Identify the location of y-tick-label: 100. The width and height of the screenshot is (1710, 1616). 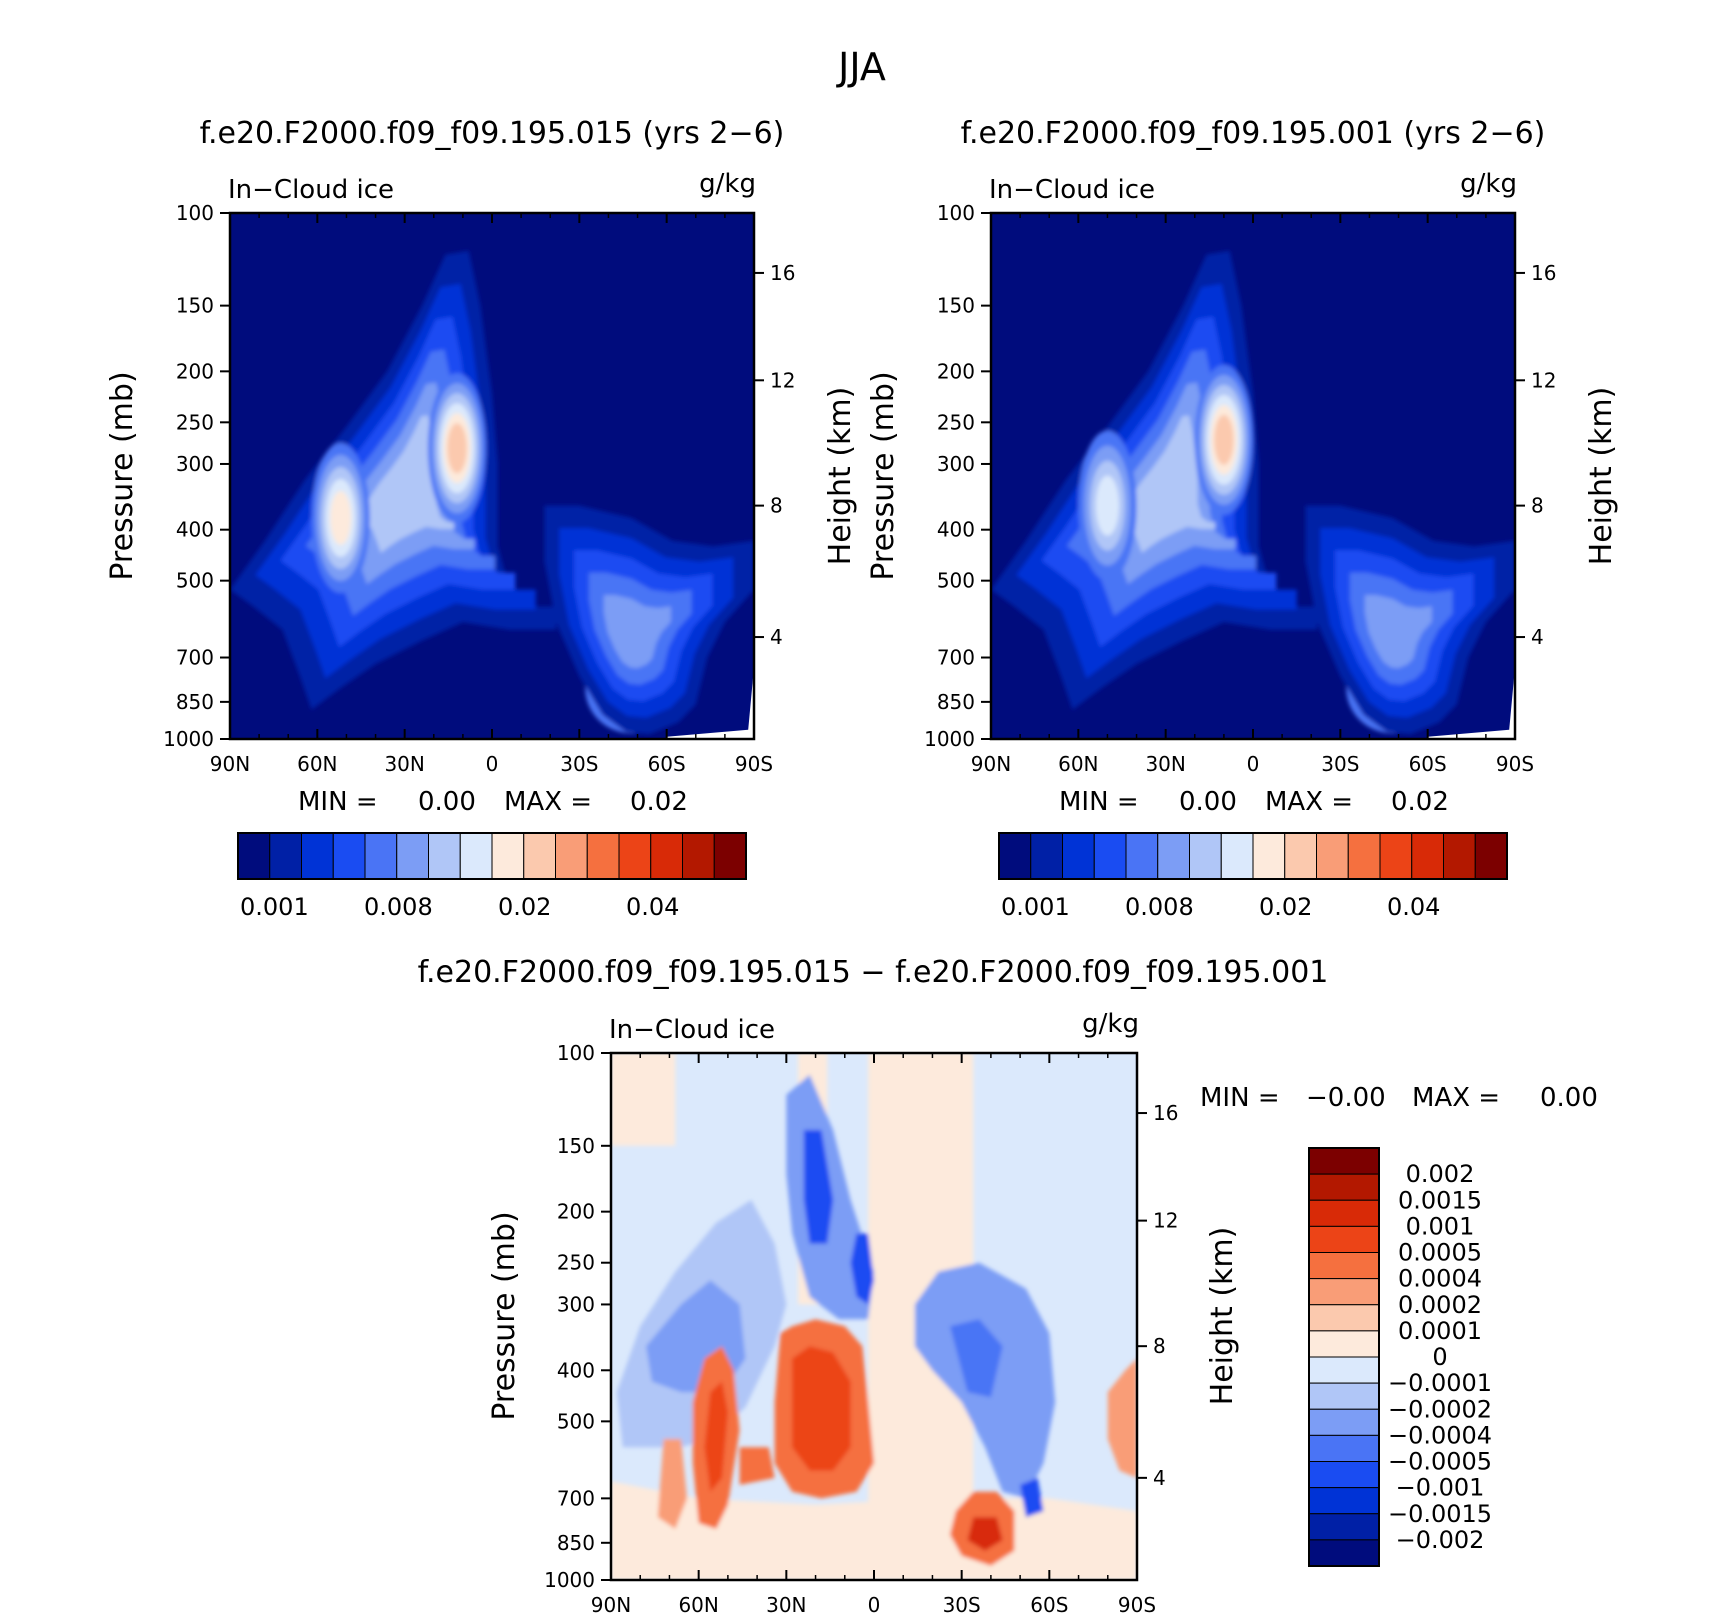
(956, 213).